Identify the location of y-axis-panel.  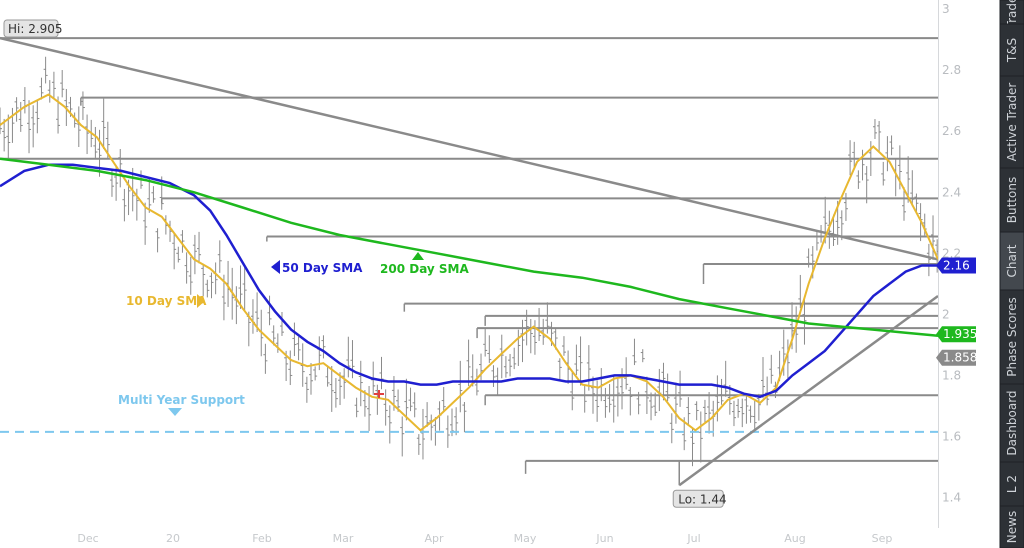
(969, 274).